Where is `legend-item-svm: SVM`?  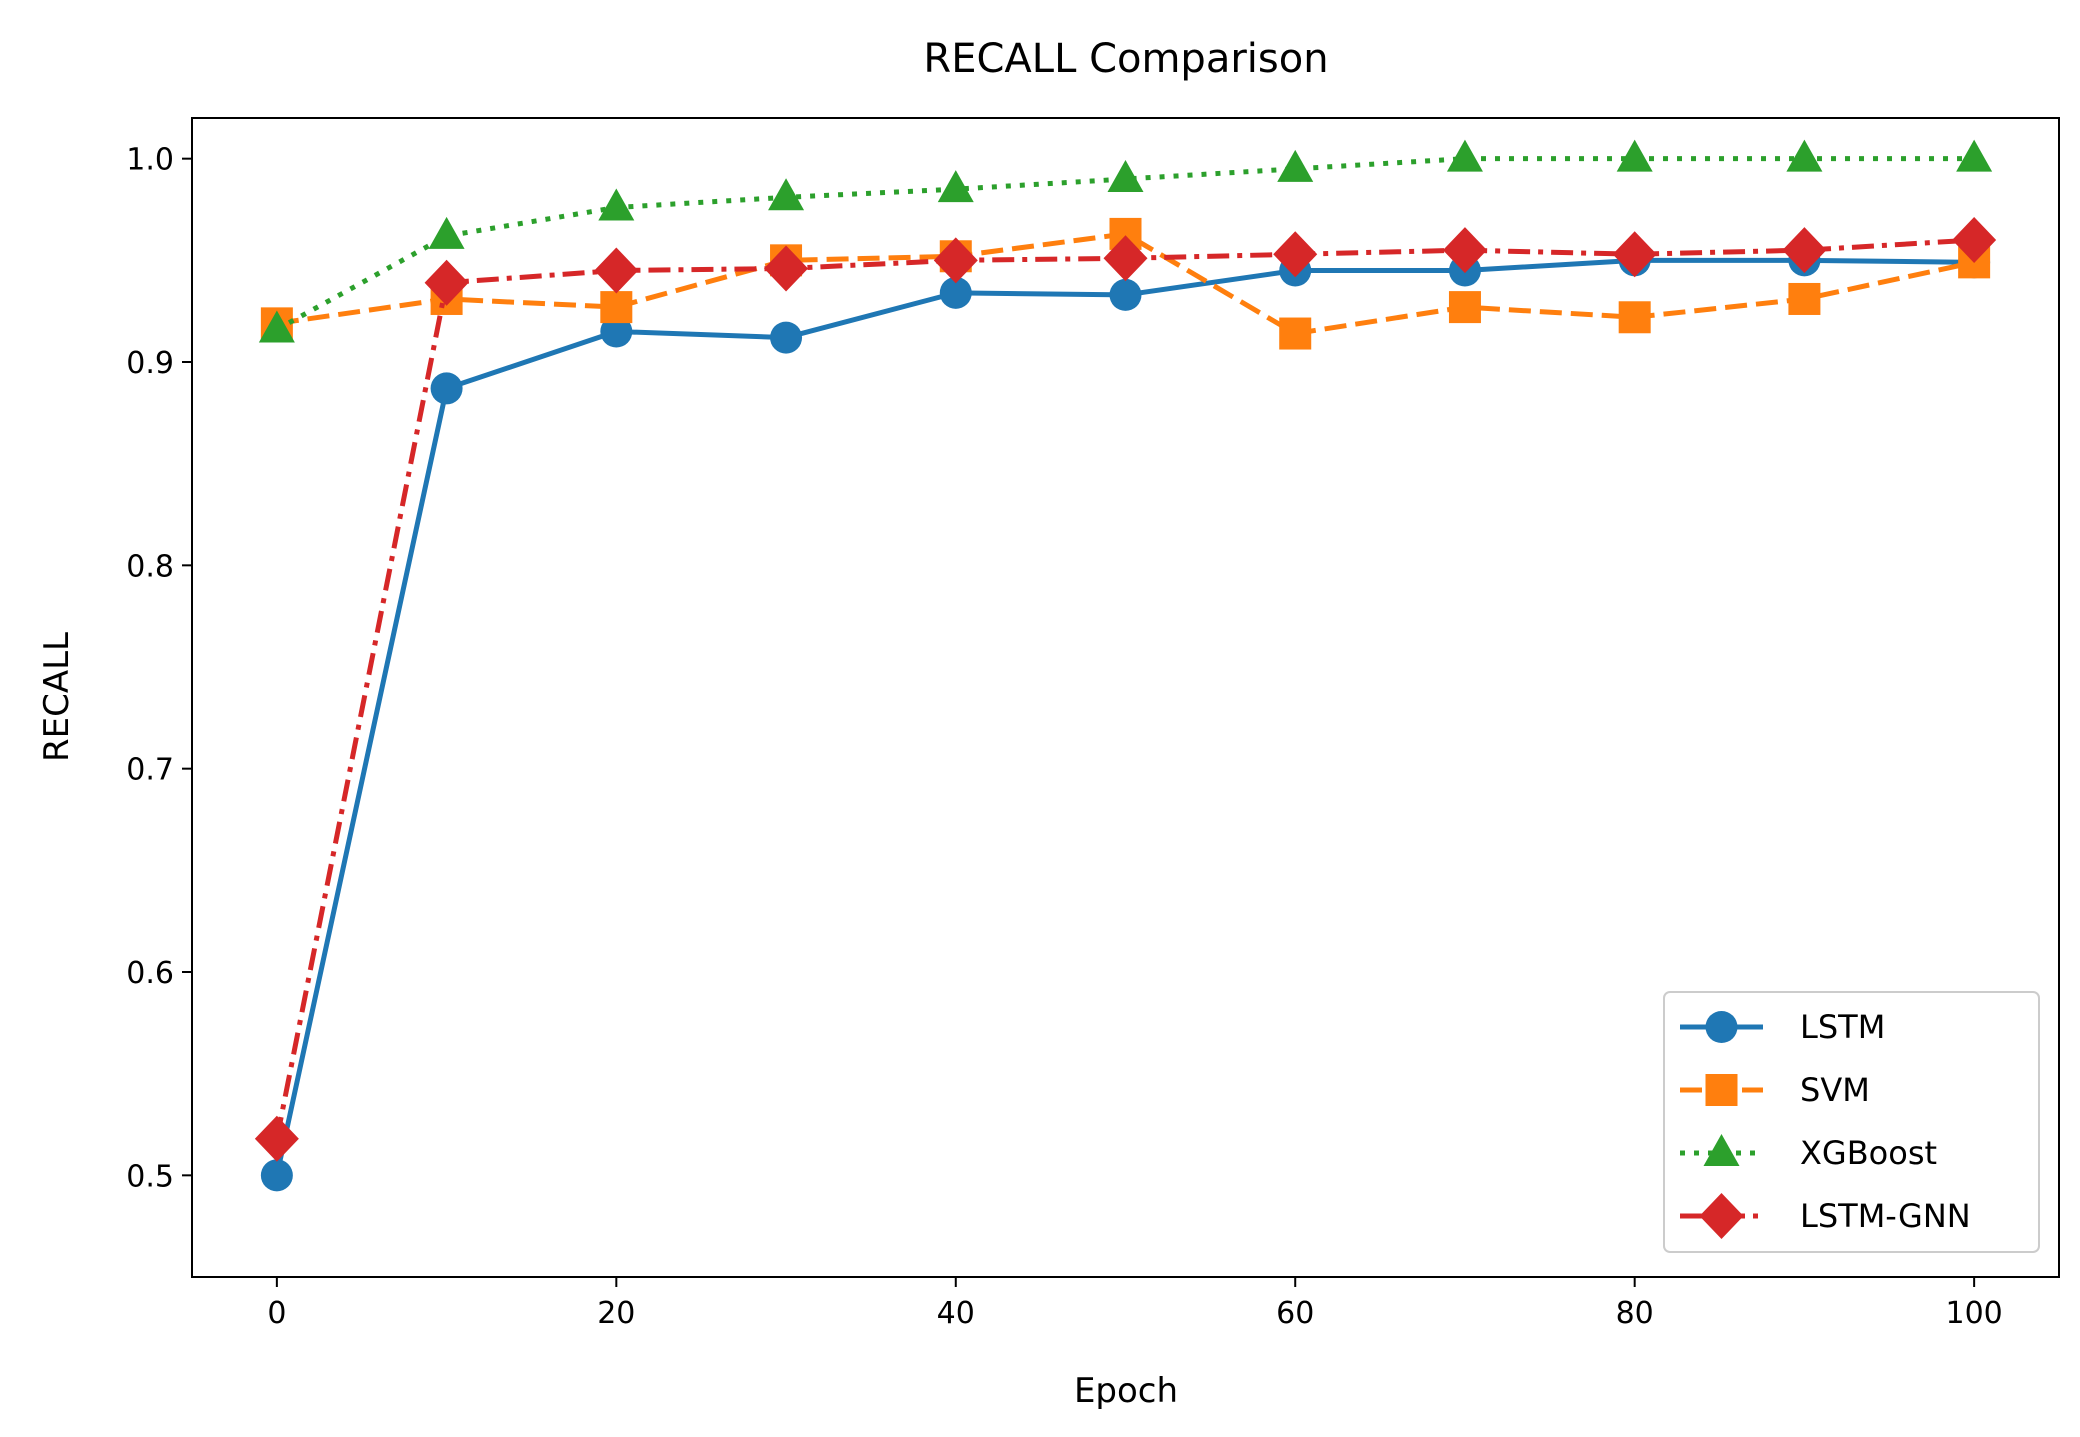
legend-item-svm: SVM is located at coordinates (1775, 1090).